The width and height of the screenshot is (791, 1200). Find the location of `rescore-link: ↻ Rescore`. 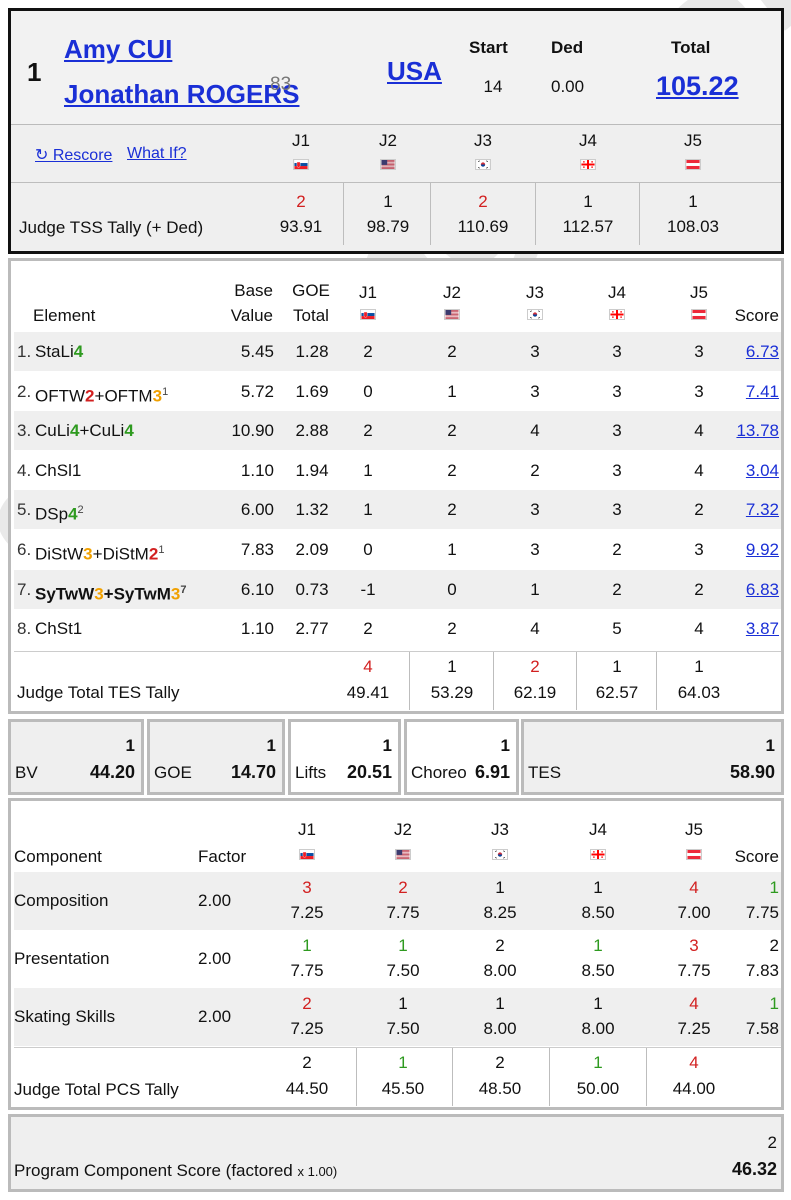

rescore-link: ↻ Rescore is located at coordinates (74, 155).